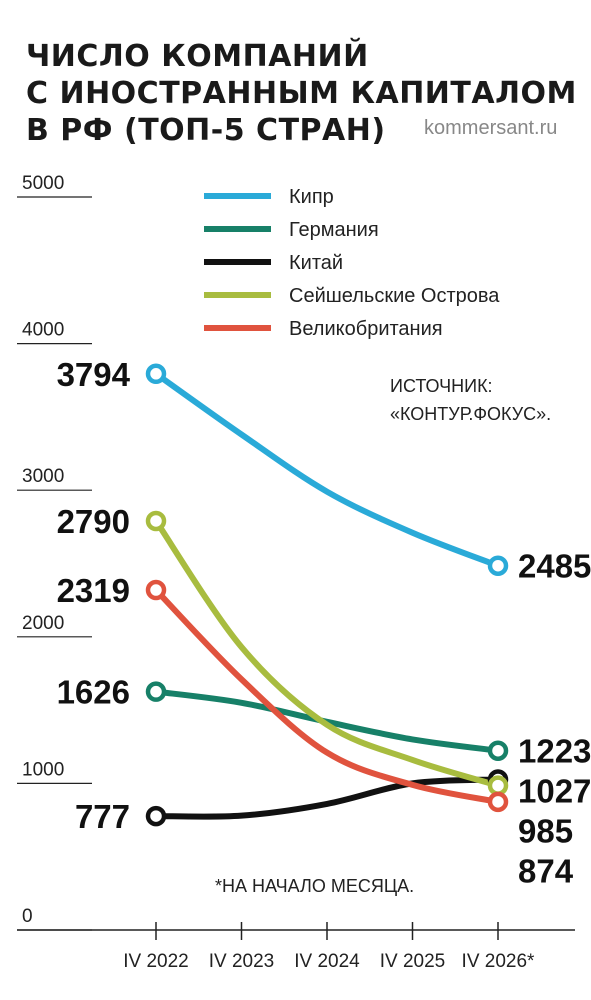  What do you see at coordinates (334, 230) in the screenshot?
I see `legend-entry: Германия` at bounding box center [334, 230].